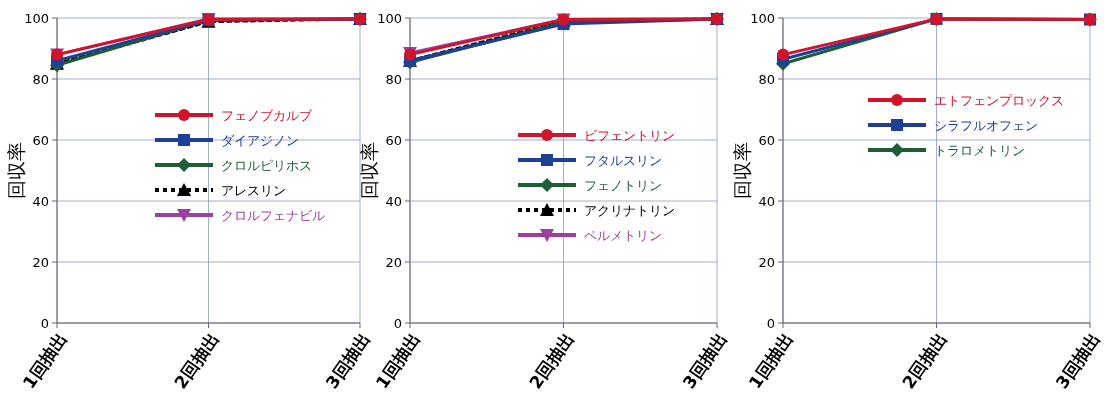 The height and width of the screenshot is (402, 1104). Describe the element at coordinates (783, 54) in the screenshot. I see `point` at that location.